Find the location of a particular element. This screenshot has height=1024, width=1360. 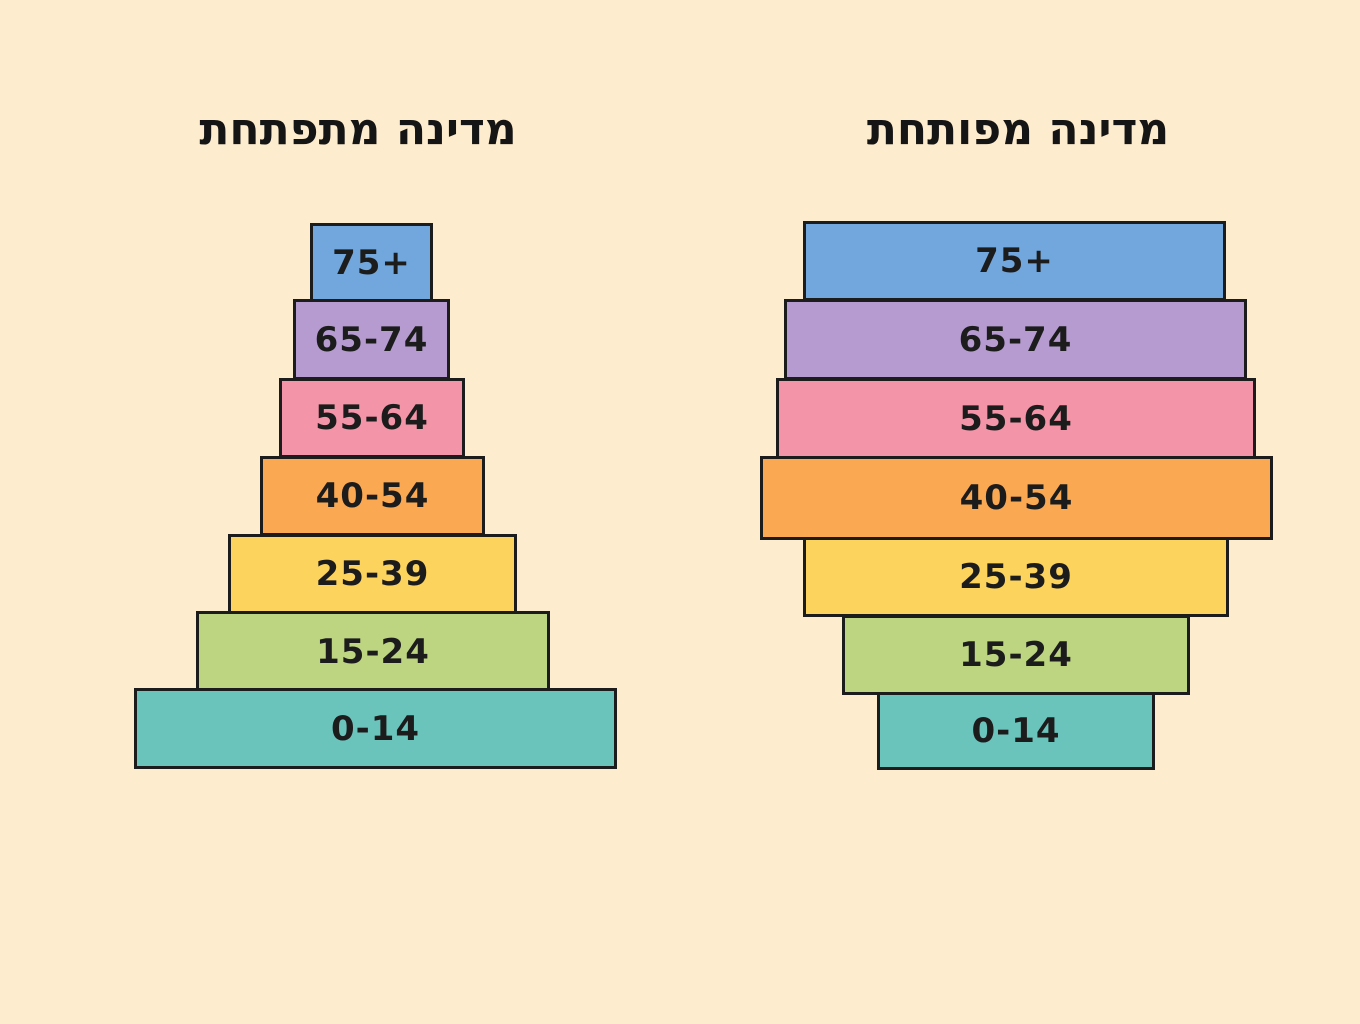

developing-bar-0-14: 0-14 is located at coordinates (375, 728).